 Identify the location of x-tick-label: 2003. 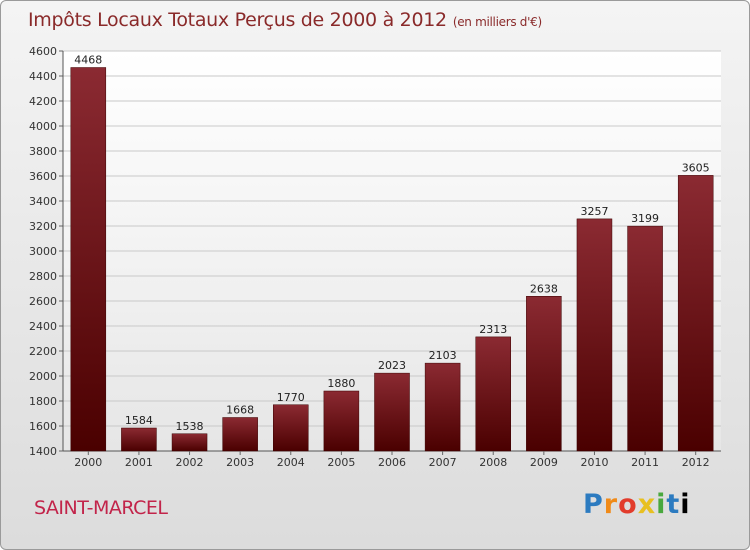
(240, 462).